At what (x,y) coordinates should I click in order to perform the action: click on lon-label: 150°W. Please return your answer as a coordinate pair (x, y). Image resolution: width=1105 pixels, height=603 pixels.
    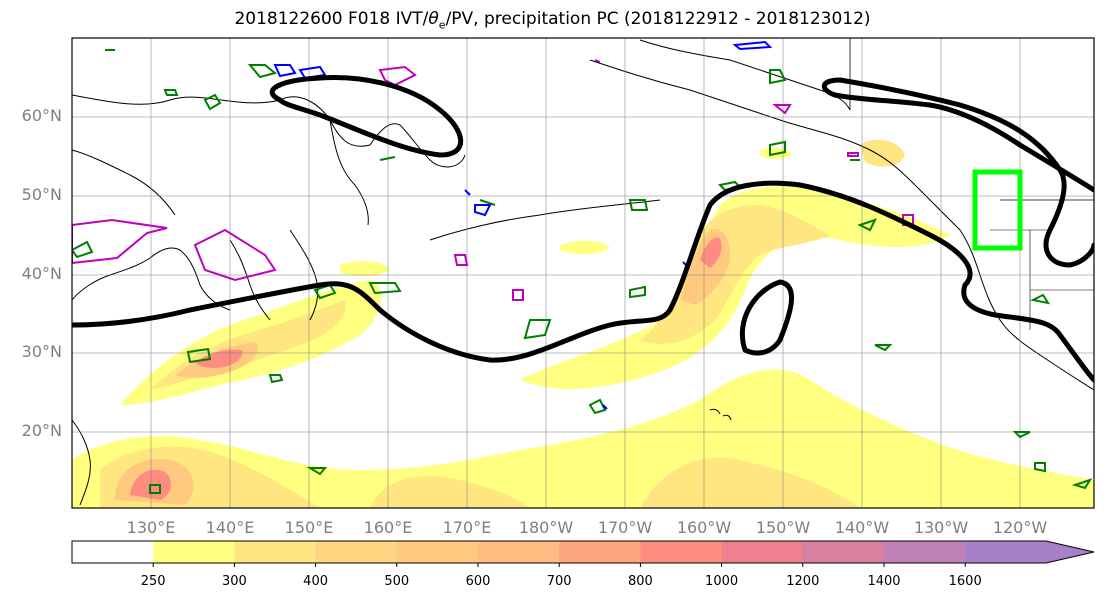
    Looking at the image, I should click on (783, 527).